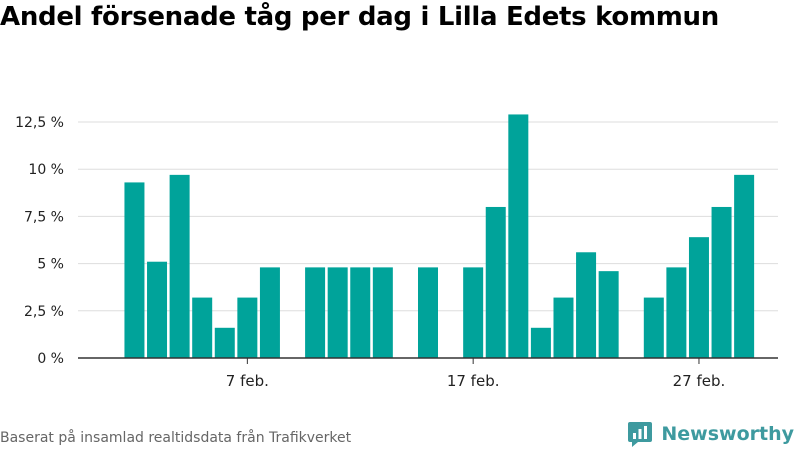 The width and height of the screenshot is (800, 450). I want to click on x-tick-label: 27 feb., so click(699, 381).